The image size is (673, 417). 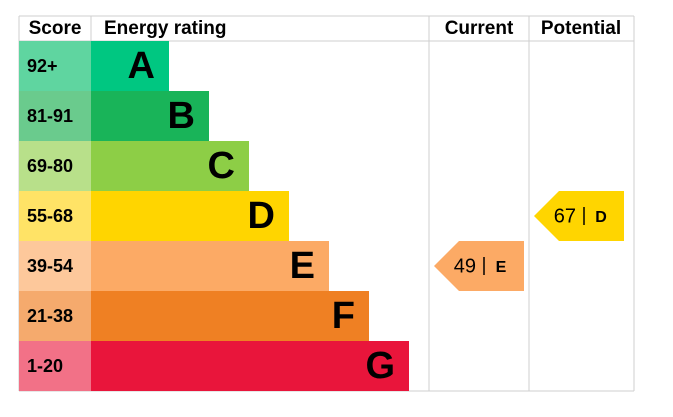 What do you see at coordinates (50, 166) in the screenshot?
I see `score-label: 69-80` at bounding box center [50, 166].